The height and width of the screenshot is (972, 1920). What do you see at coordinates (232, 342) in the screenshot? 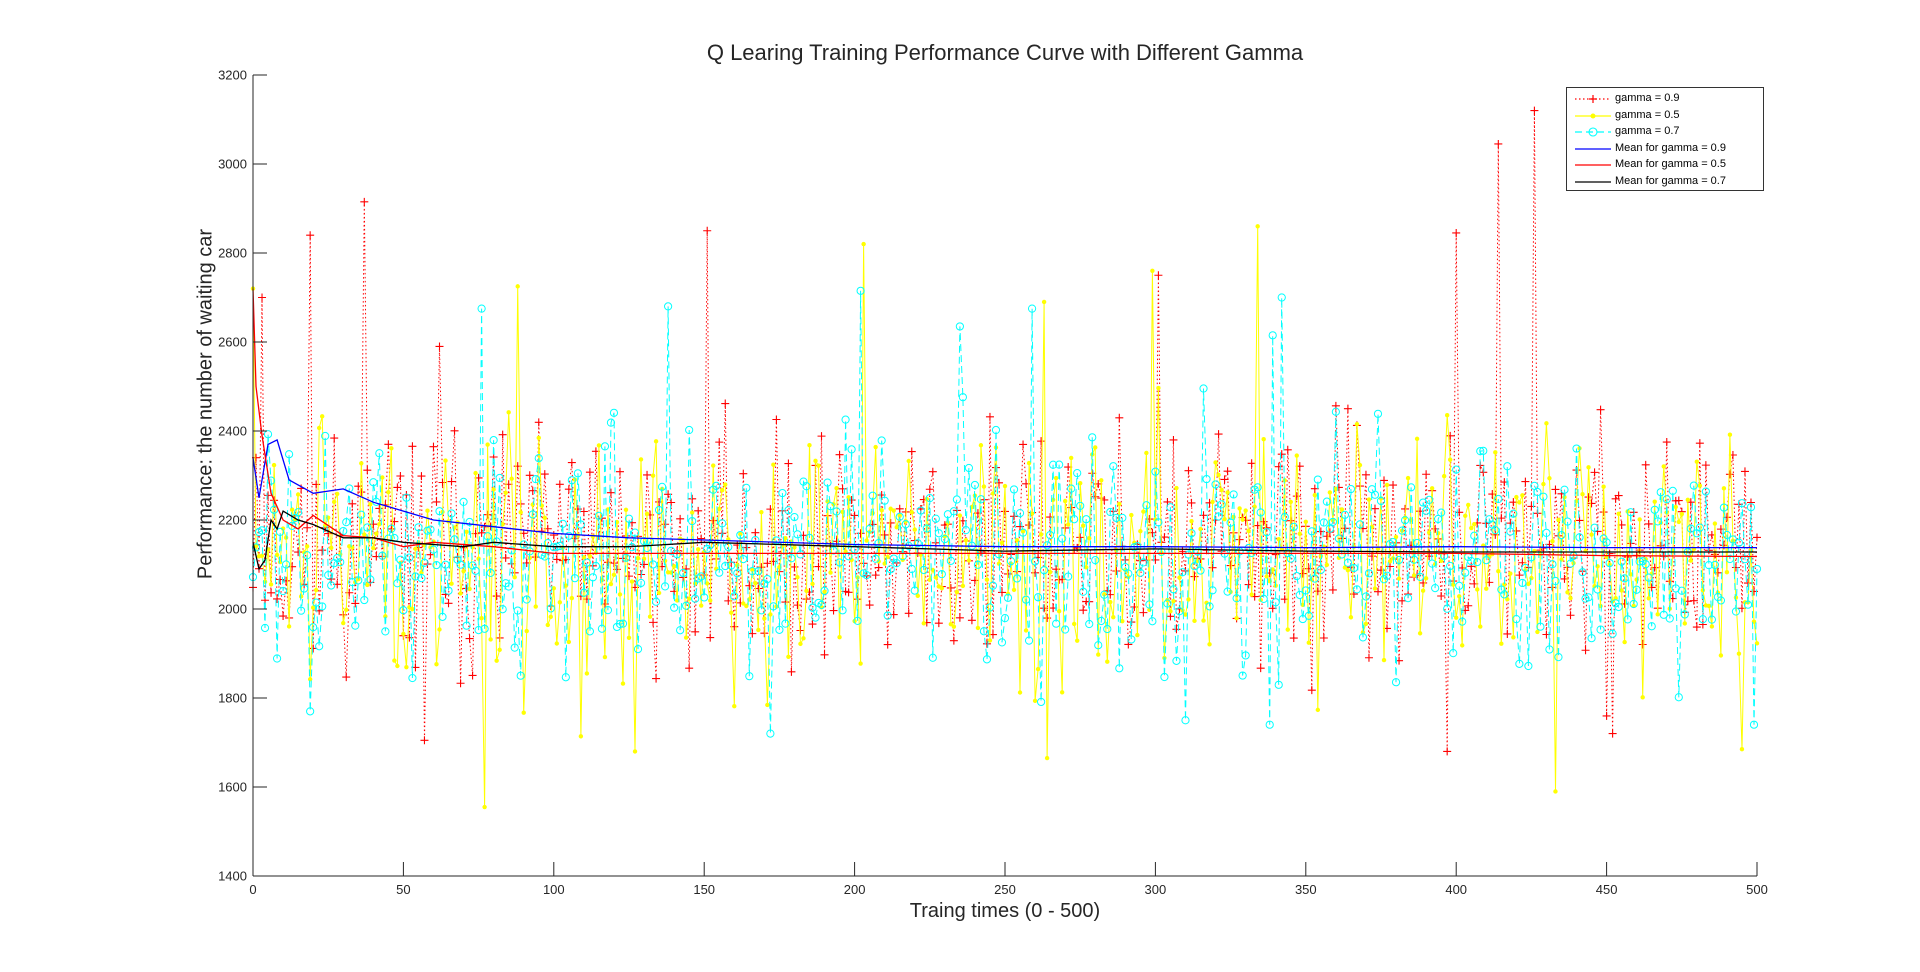
I see `y-tick-label: 2600` at bounding box center [232, 342].